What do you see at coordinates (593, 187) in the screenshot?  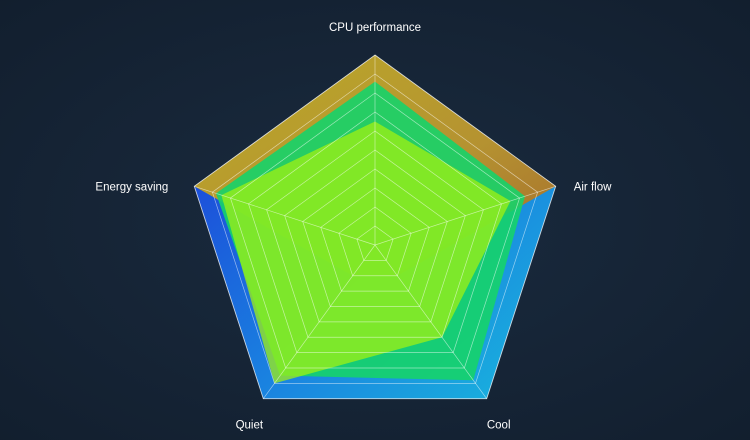 I see `axis-label-2: Air flow` at bounding box center [593, 187].